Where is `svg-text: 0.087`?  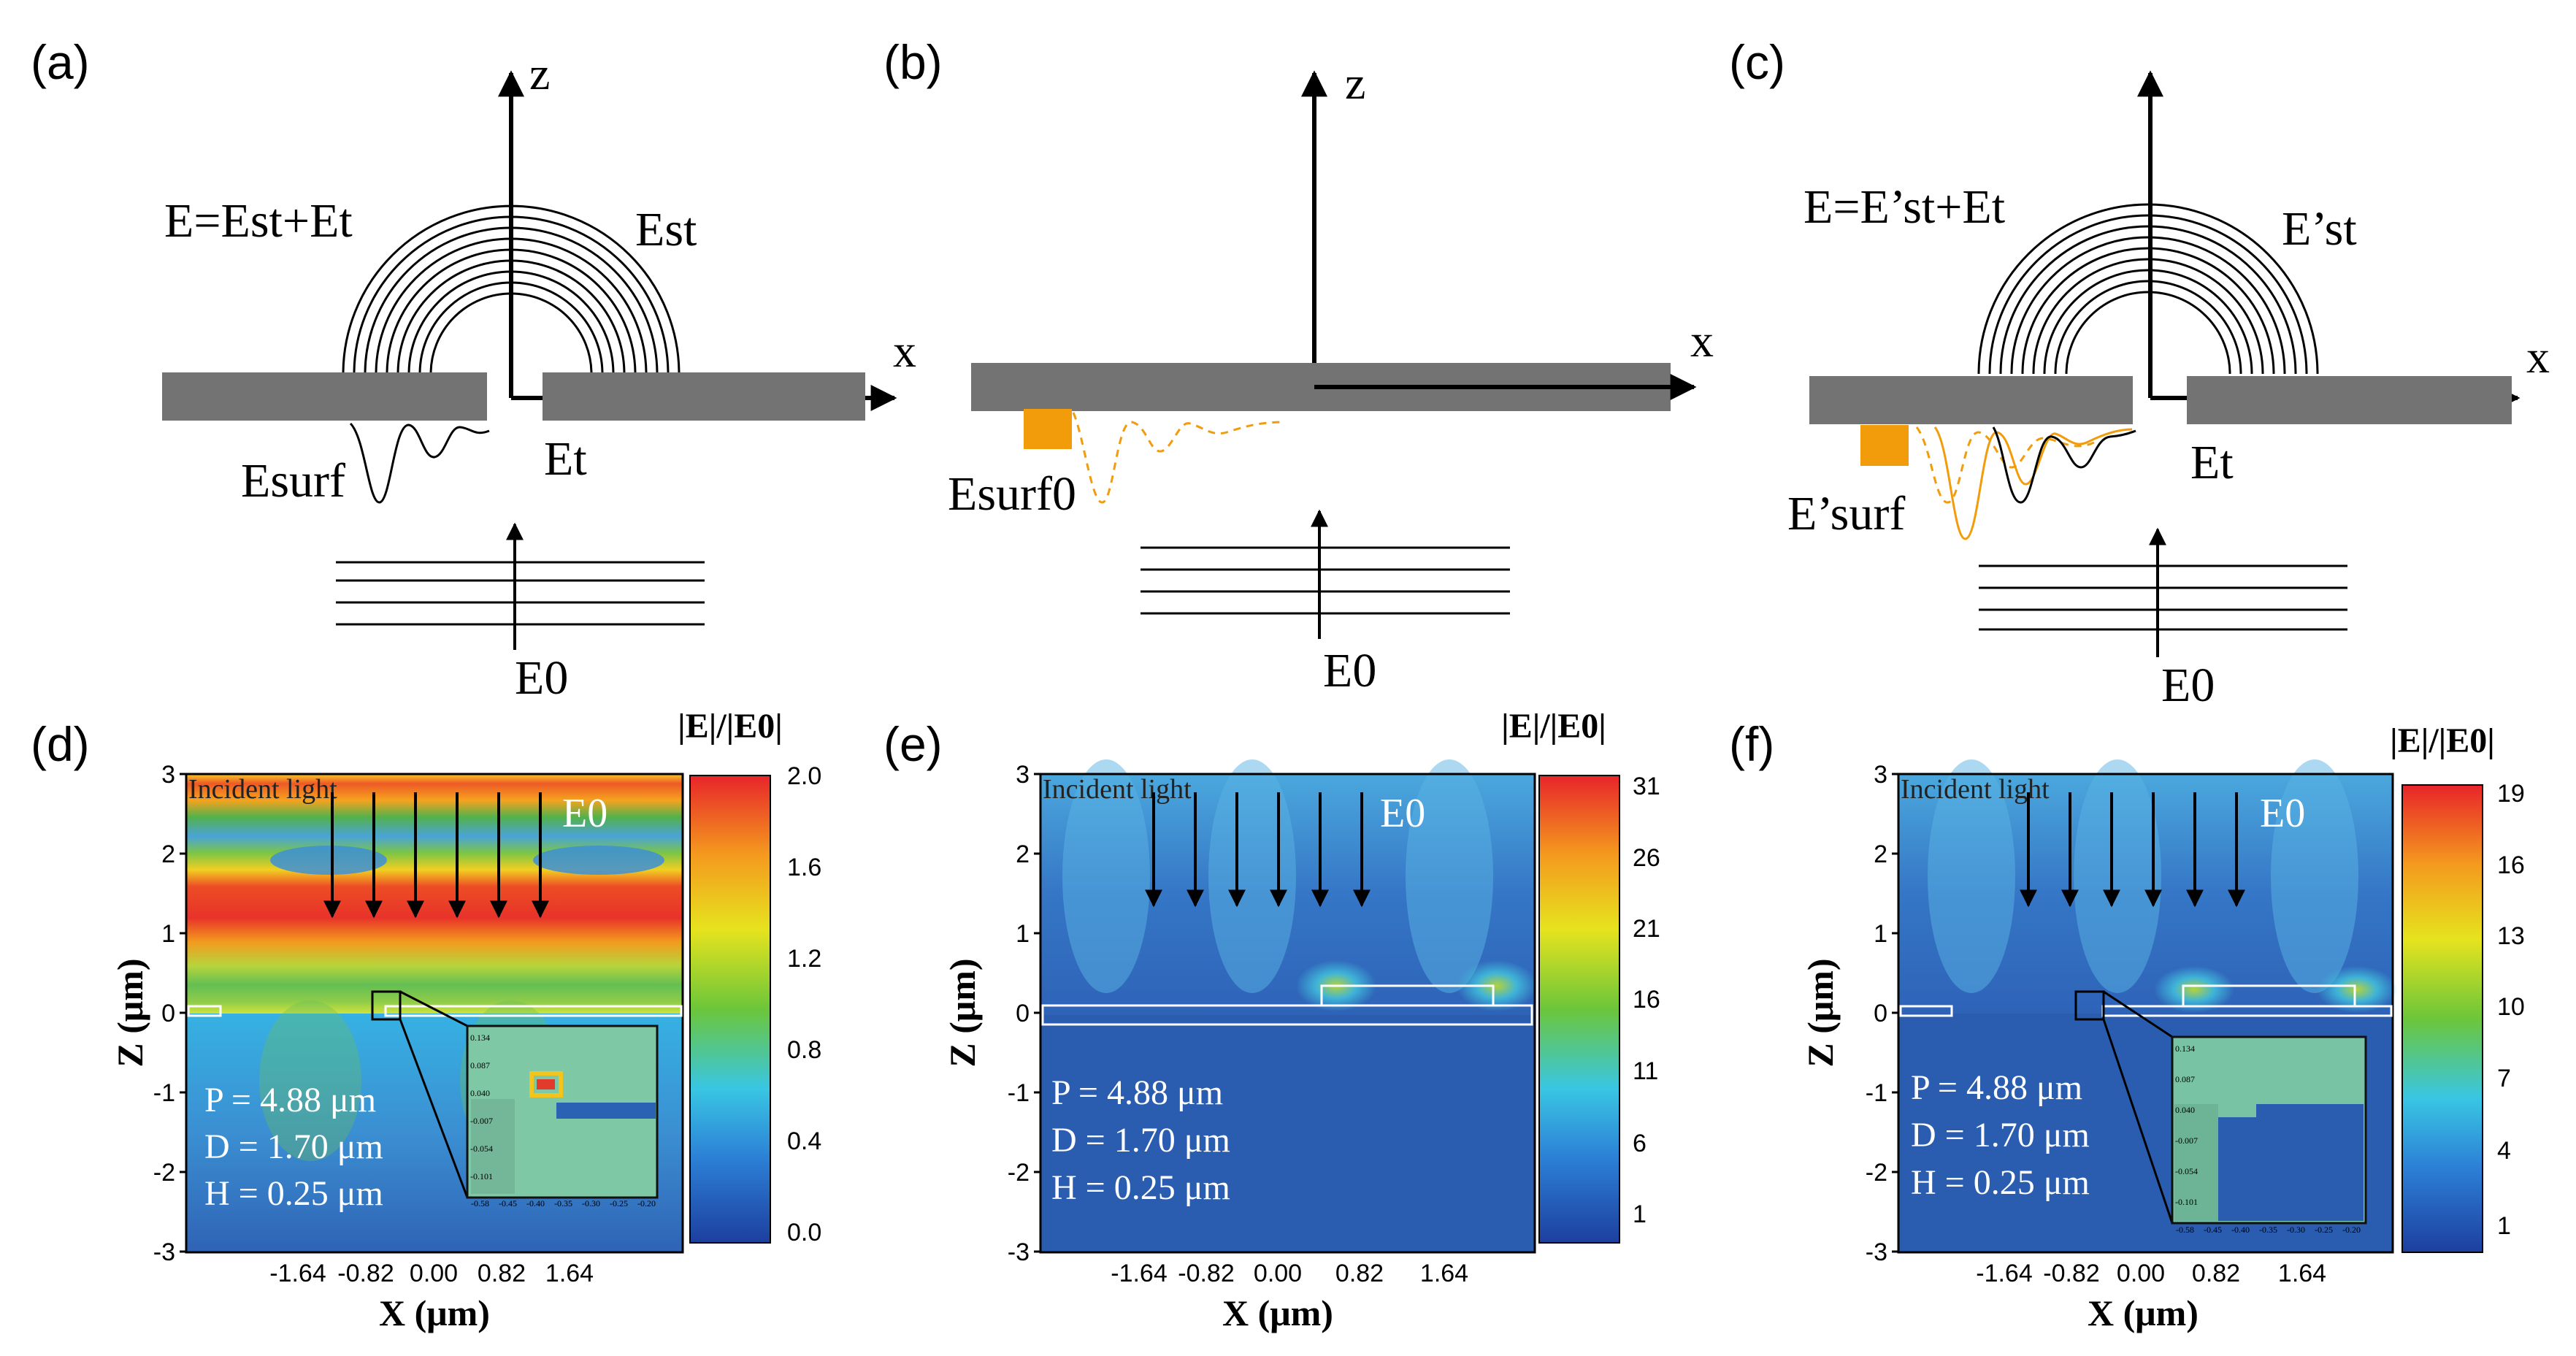 svg-text: 0.087 is located at coordinates (2185, 1079).